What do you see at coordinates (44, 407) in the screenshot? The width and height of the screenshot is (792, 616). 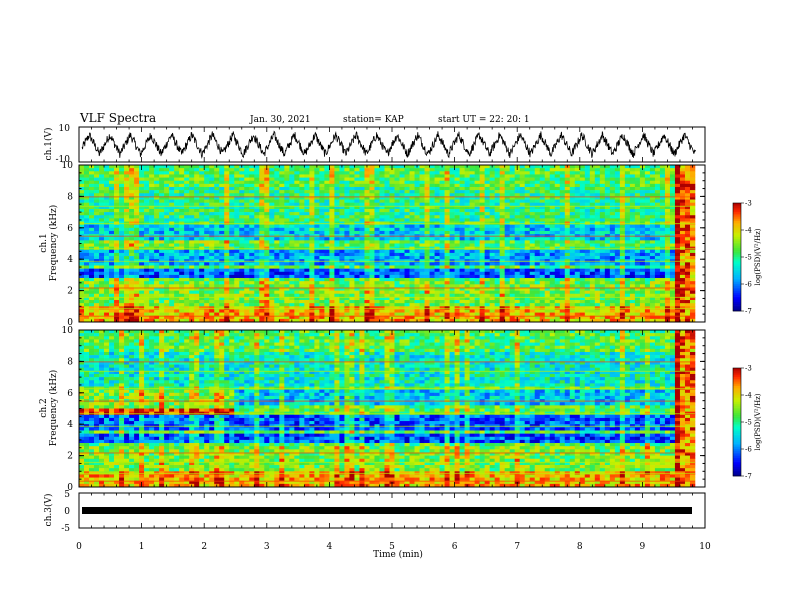 I see `ch2-channel-label: ch.2` at bounding box center [44, 407].